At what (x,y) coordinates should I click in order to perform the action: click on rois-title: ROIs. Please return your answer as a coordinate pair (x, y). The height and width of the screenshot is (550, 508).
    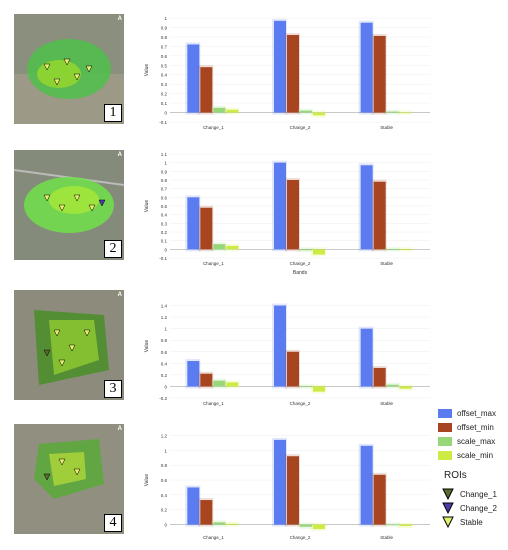
    Looking at the image, I should click on (455, 475).